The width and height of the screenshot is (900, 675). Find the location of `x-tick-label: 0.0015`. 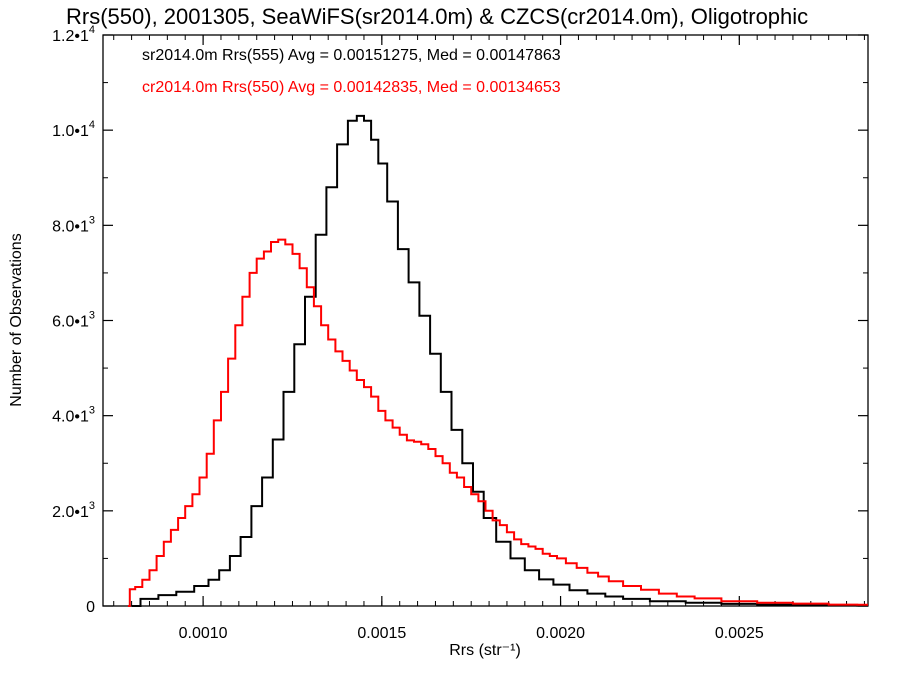

x-tick-label: 0.0015 is located at coordinates (381, 633).